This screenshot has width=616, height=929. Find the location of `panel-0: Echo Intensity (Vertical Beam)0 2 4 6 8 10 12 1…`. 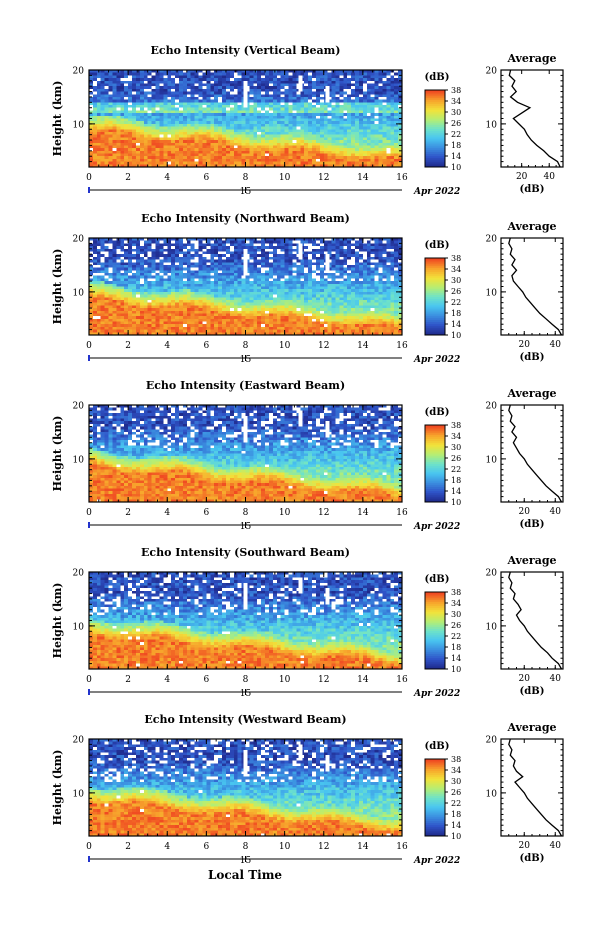

panel-0: Echo Intensity (Vertical Beam)0 2 4 6 8 10 12 1… is located at coordinates (307, 120).